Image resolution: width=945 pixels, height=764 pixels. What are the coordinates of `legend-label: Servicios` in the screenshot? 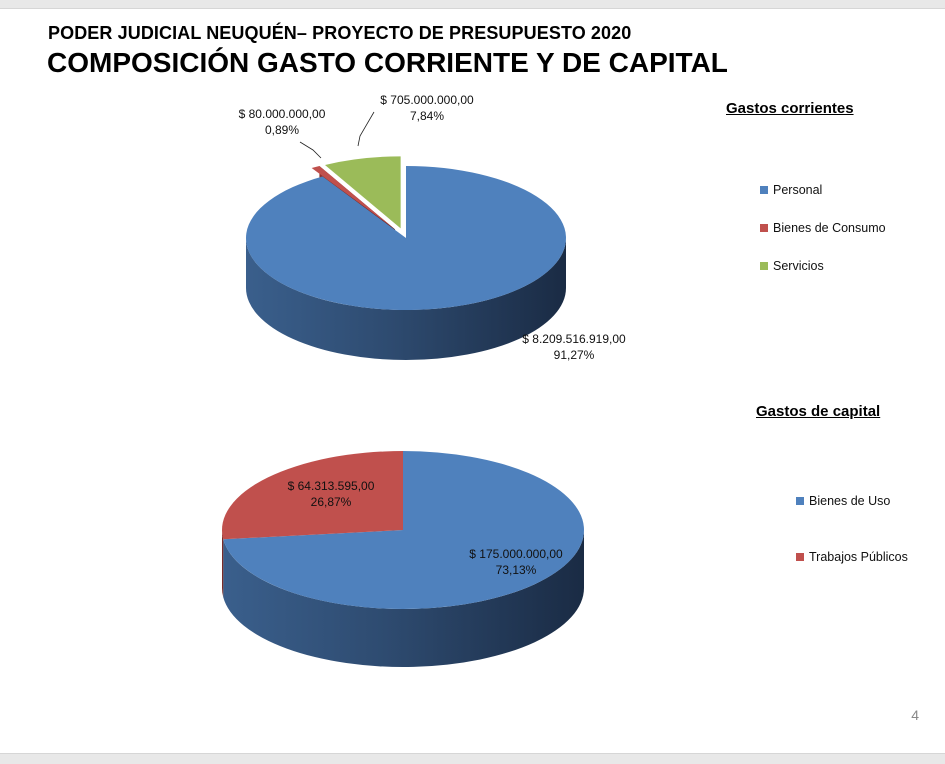 It's located at (798, 266).